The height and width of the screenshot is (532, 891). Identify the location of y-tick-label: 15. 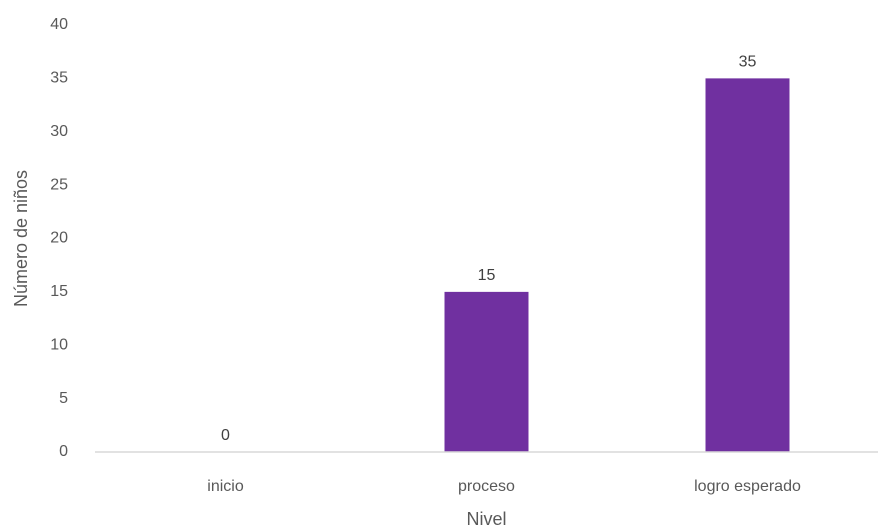
(59, 291).